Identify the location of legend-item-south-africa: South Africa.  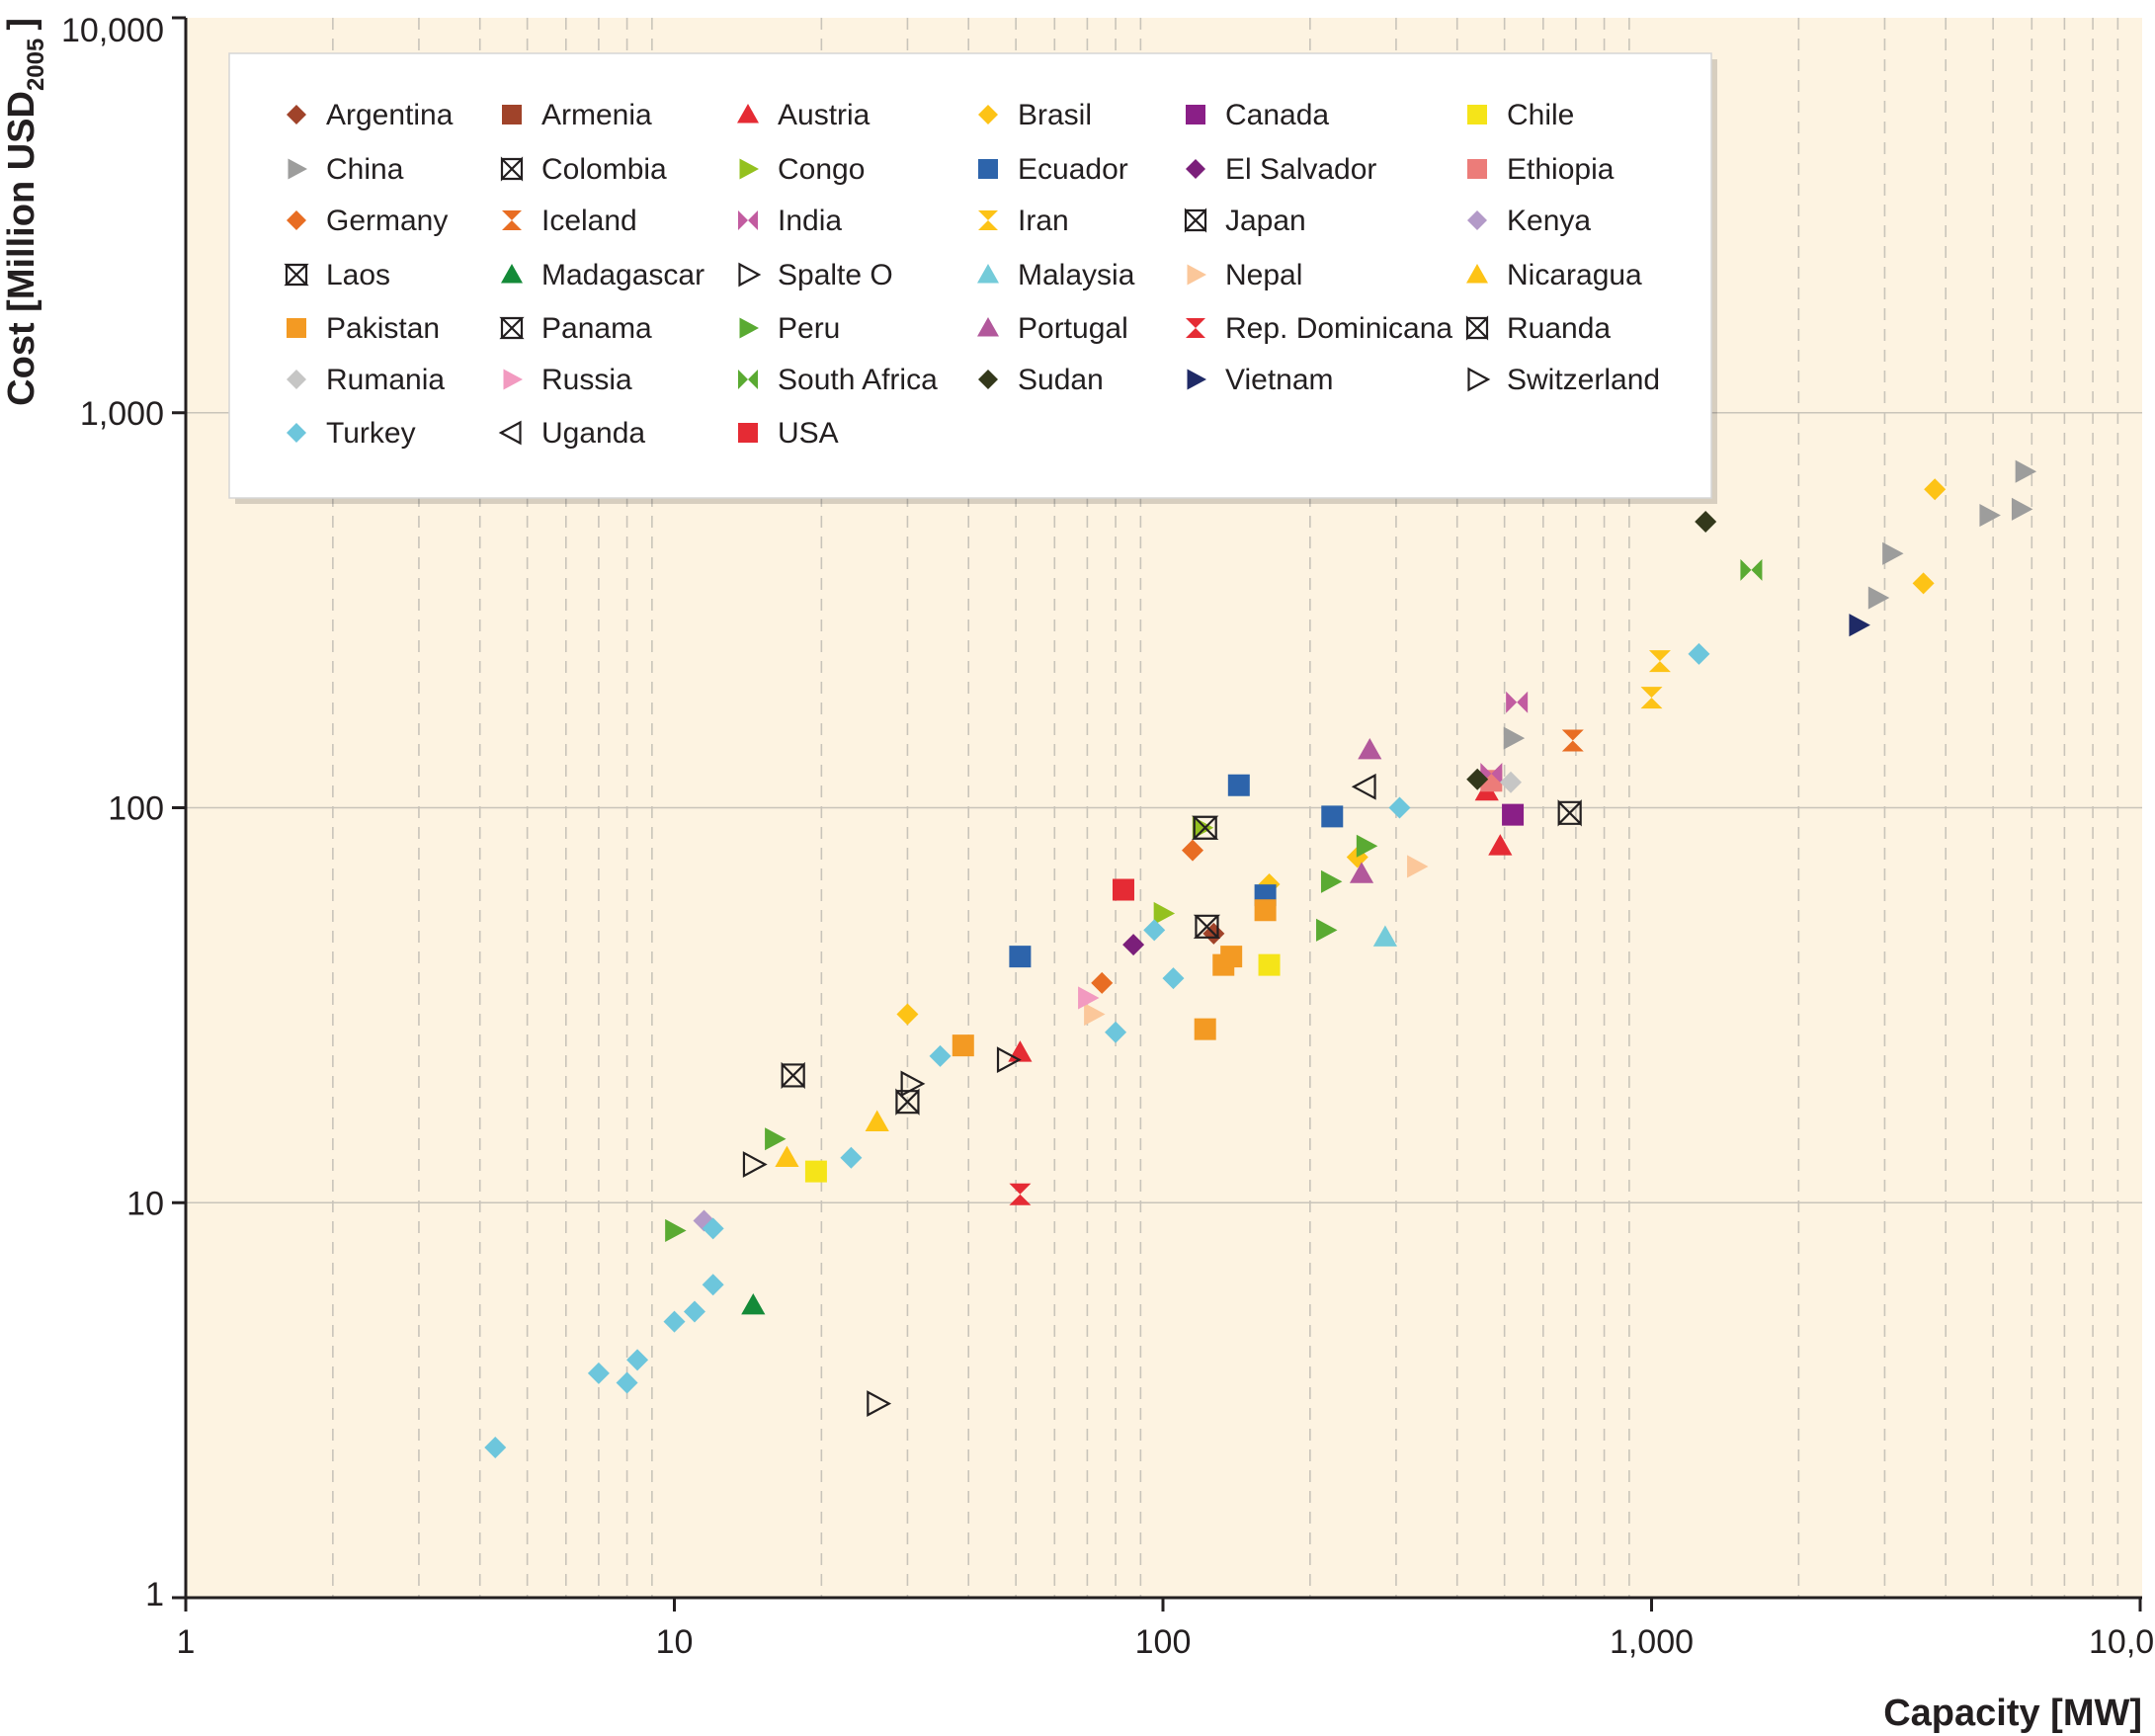
(838, 380).